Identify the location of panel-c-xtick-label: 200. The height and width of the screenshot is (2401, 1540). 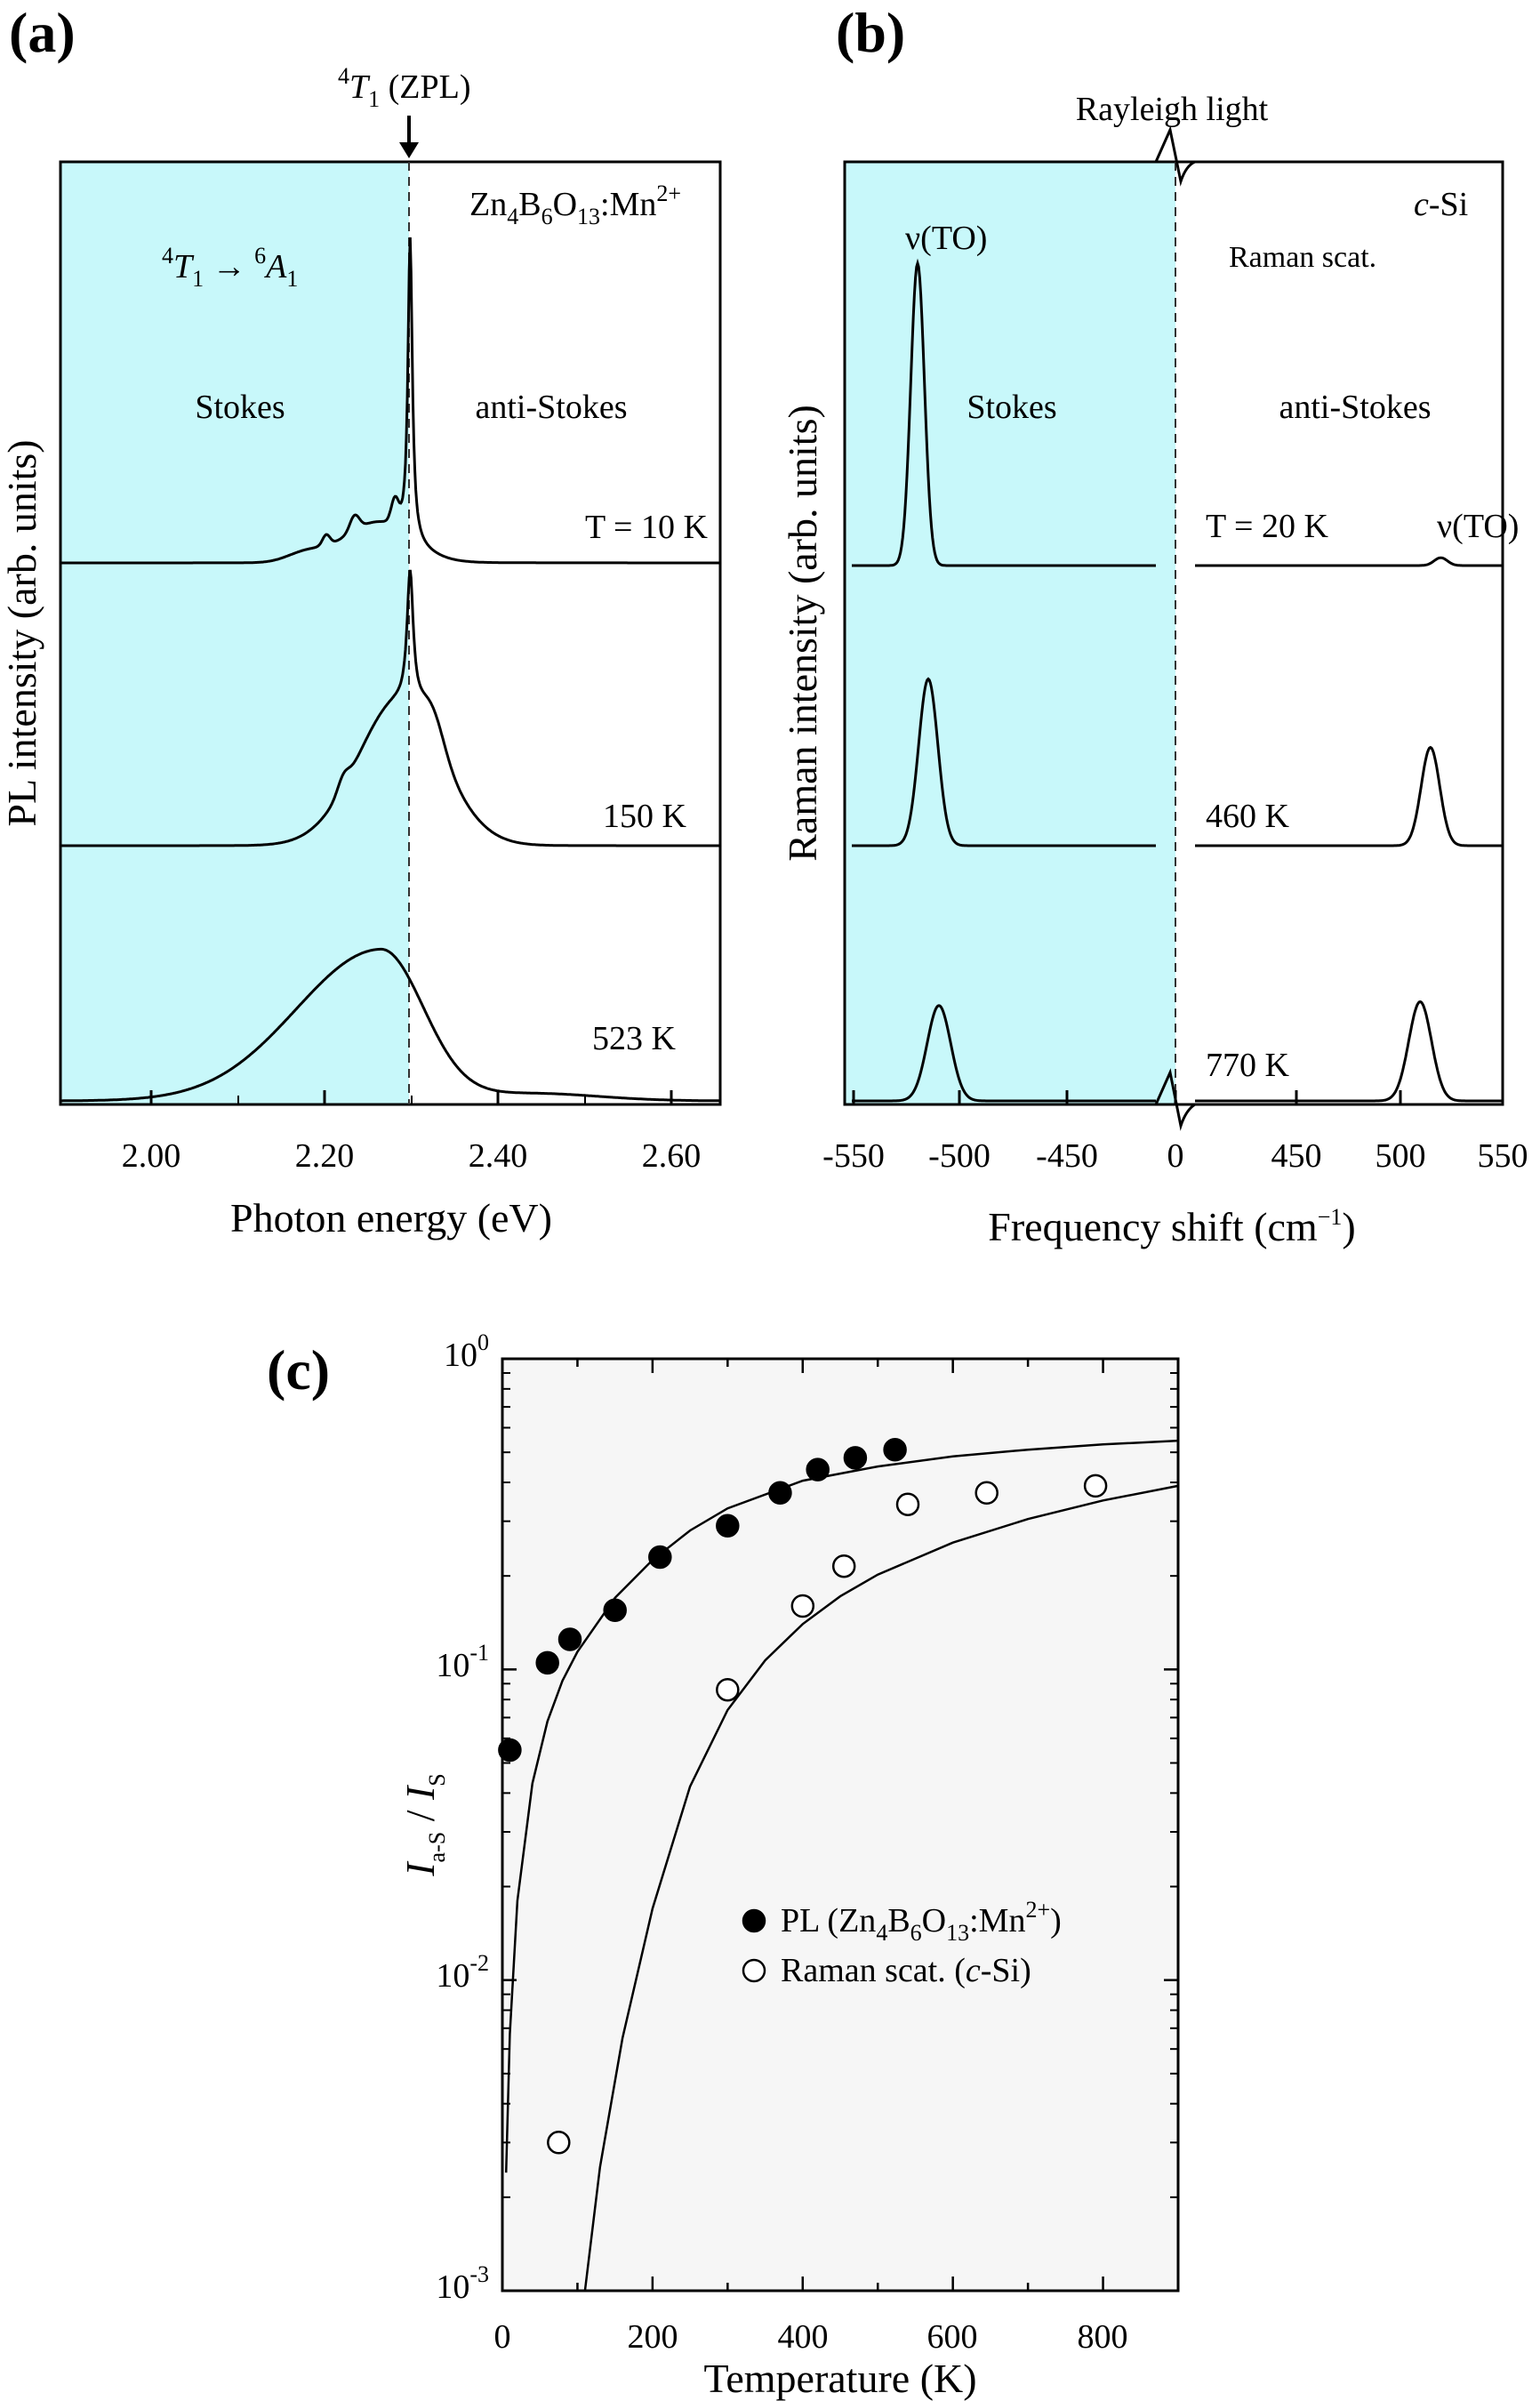
(653, 2337).